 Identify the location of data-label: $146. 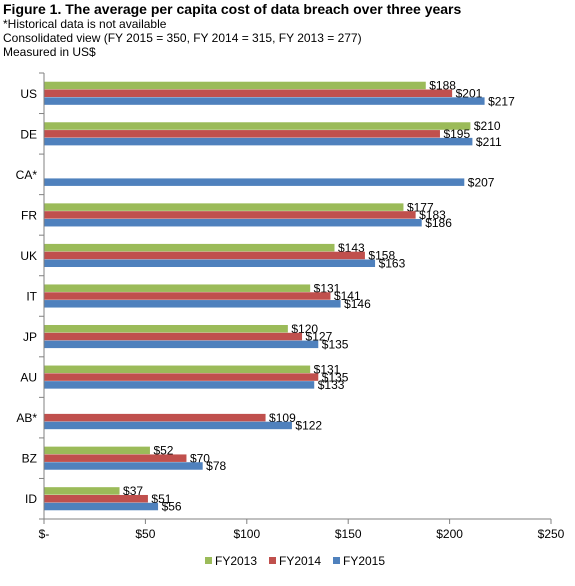
(357, 304).